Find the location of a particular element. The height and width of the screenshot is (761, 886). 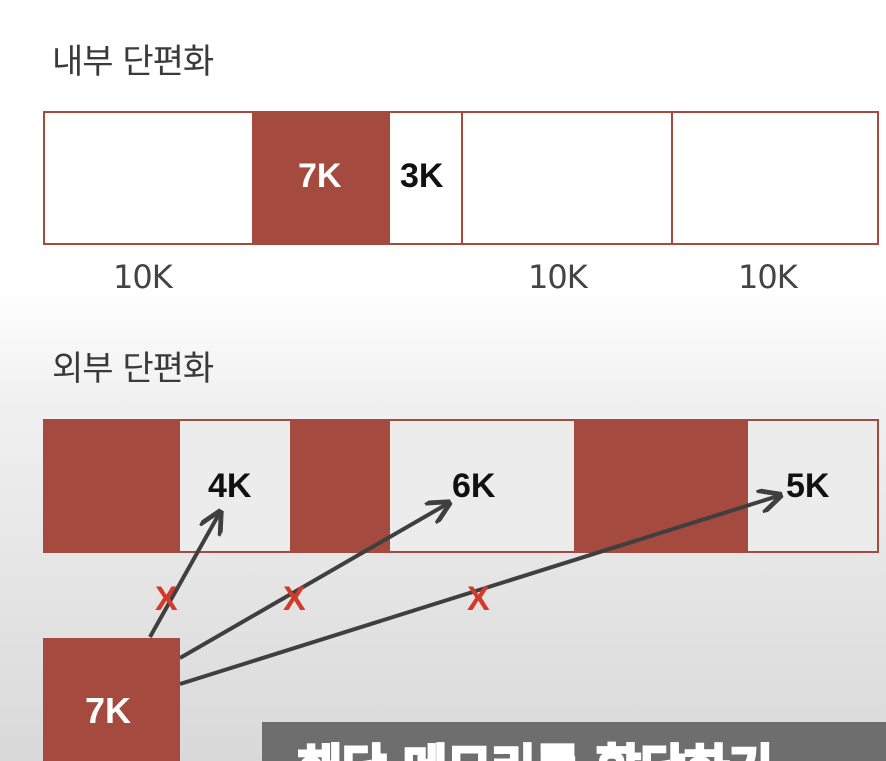

process-7k-block: 7K is located at coordinates (111, 699).